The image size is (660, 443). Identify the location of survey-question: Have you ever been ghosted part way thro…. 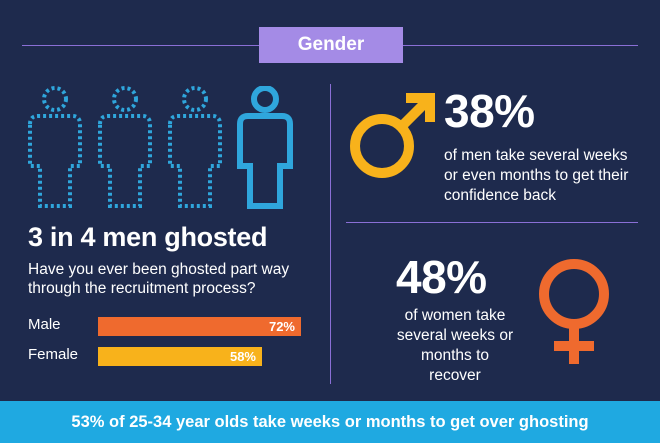
(159, 279).